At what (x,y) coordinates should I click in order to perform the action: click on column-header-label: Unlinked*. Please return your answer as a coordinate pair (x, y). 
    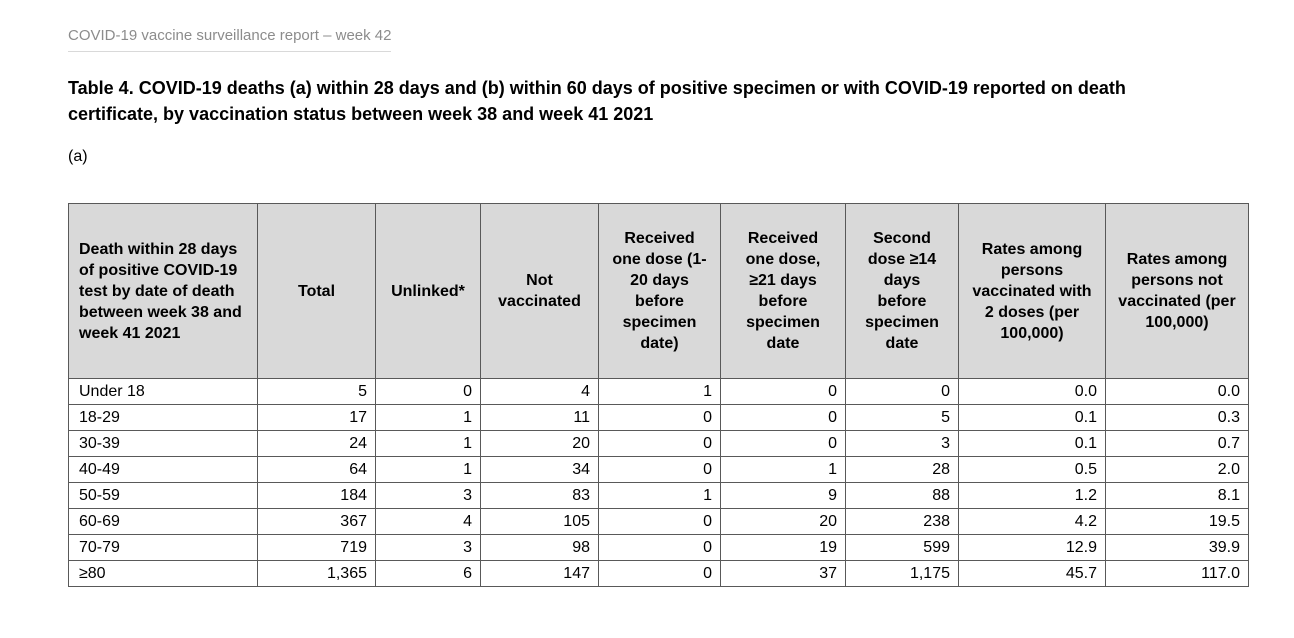
    Looking at the image, I should click on (428, 291).